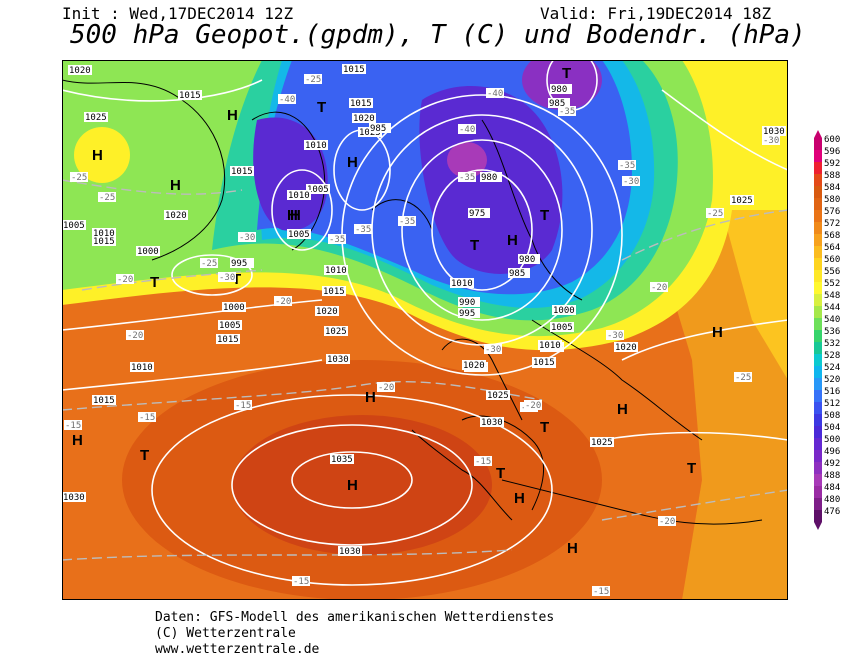 The height and width of the screenshot is (658, 850). What do you see at coordinates (148, 251) in the screenshot?
I see `isobar-tag: 1000` at bounding box center [148, 251].